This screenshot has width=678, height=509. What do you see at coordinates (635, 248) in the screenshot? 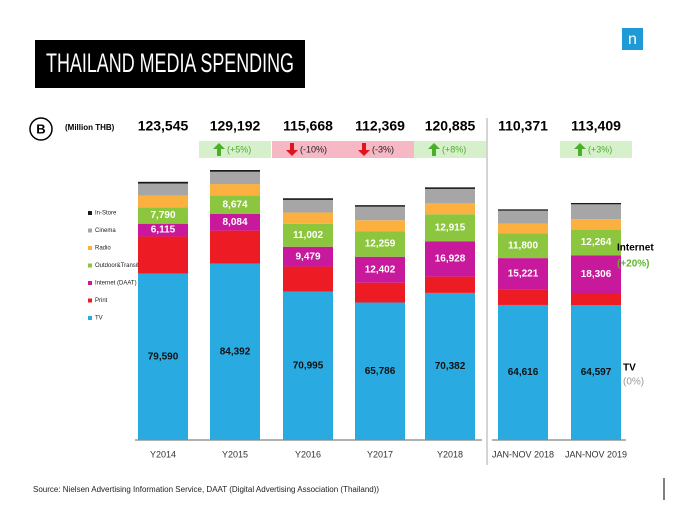
I see `annotation: Internet` at bounding box center [635, 248].